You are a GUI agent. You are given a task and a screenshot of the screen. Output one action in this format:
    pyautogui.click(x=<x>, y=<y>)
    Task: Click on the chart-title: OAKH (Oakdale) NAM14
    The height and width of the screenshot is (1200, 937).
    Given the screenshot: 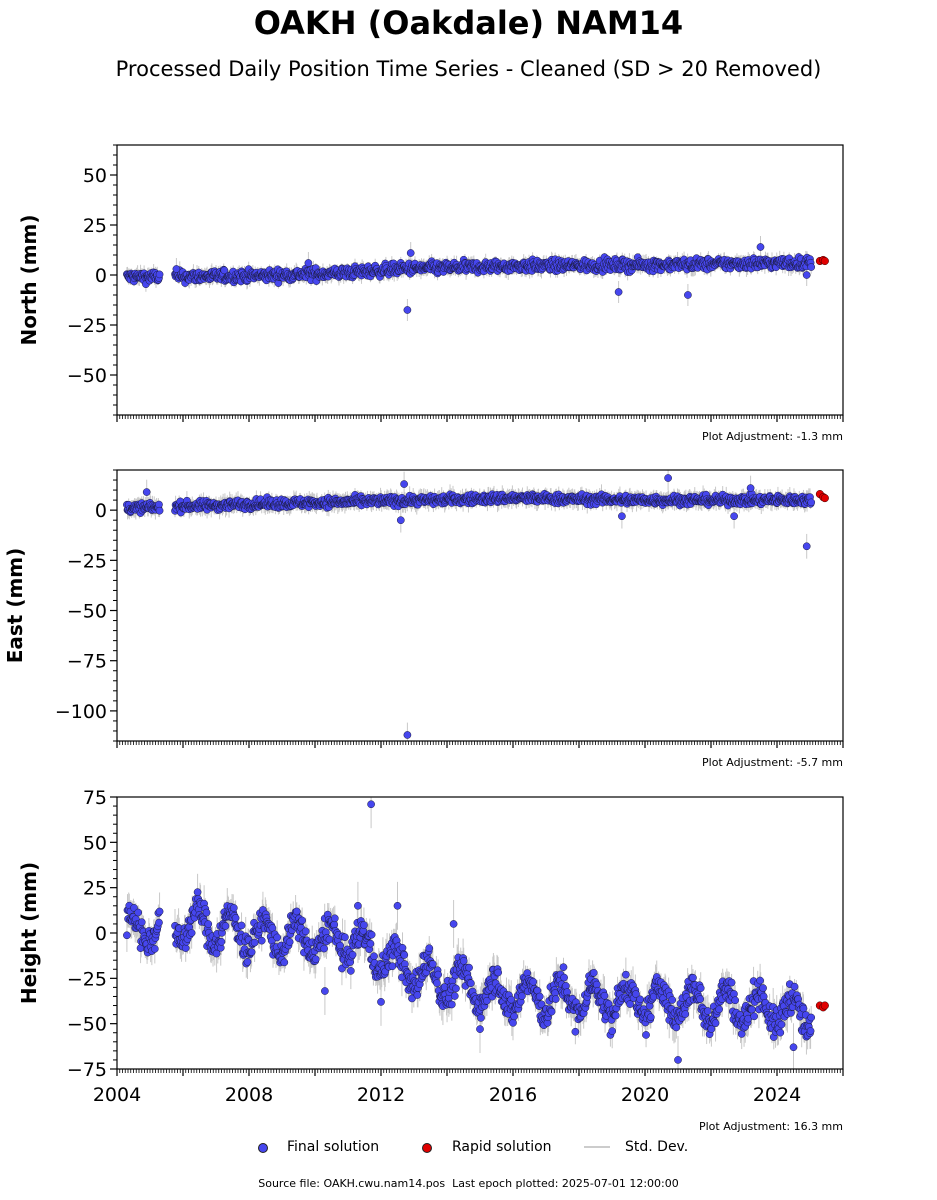 What is the action you would take?
    pyautogui.click(x=468, y=23)
    